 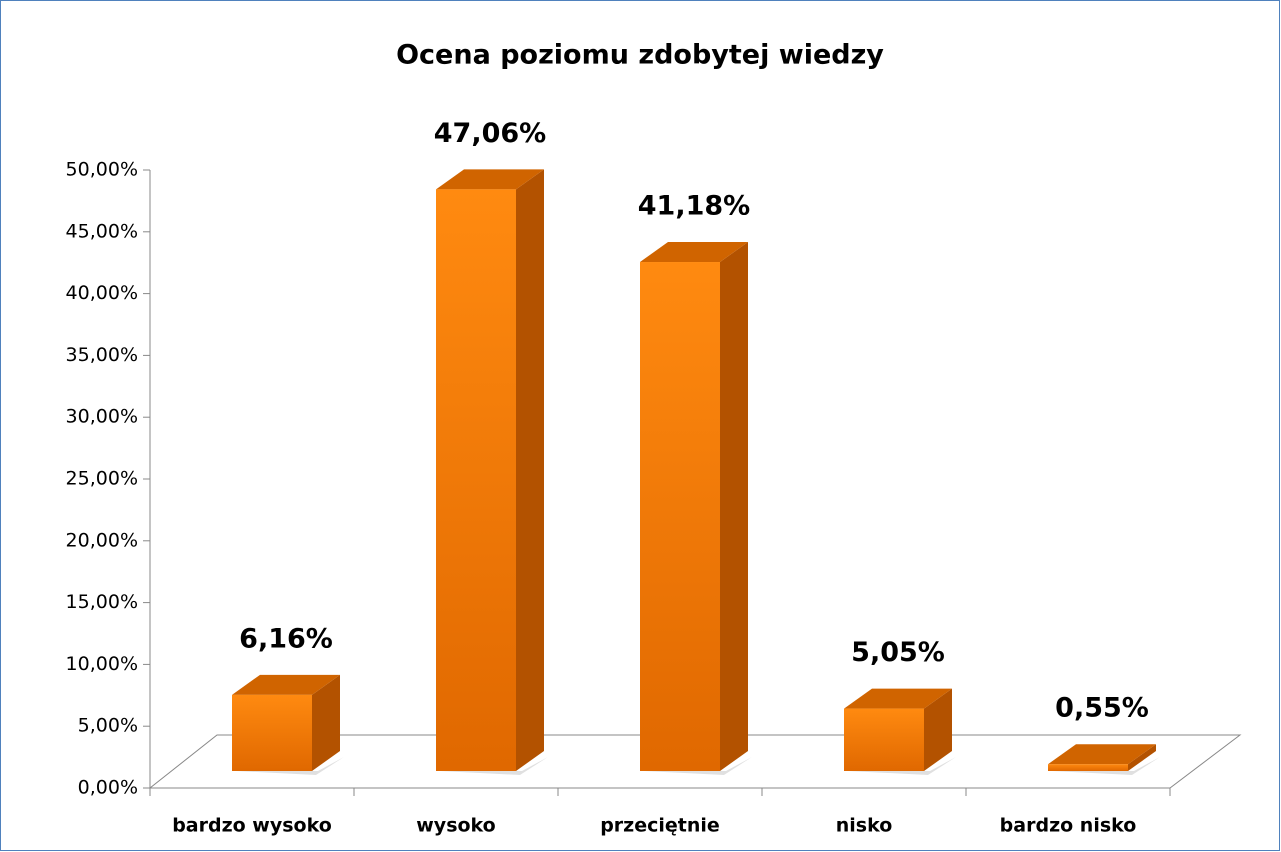 I want to click on y-tick-label: 20,00%, so click(x=102, y=540).